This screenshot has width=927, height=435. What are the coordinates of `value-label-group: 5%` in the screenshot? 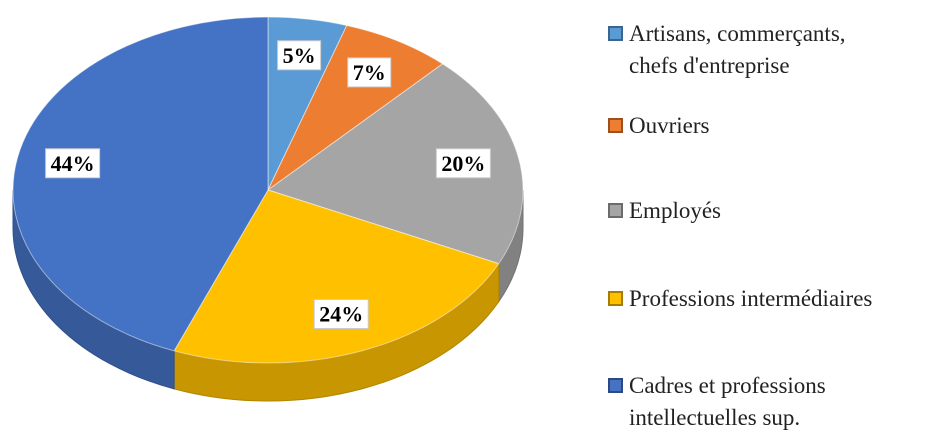 It's located at (299, 55).